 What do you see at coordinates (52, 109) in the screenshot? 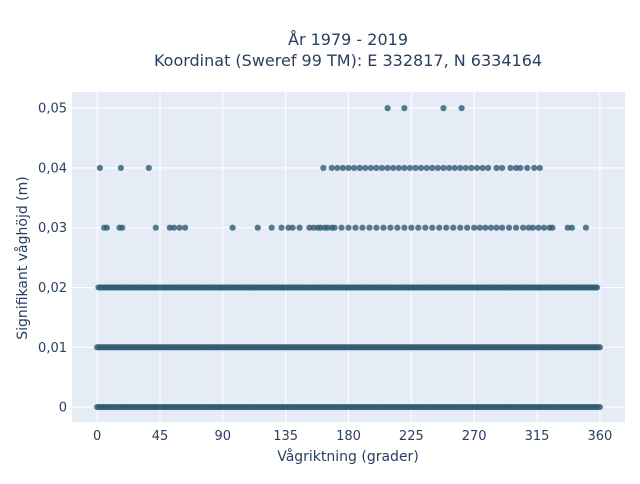
I see `y-tick-label: 0,05` at bounding box center [52, 109].